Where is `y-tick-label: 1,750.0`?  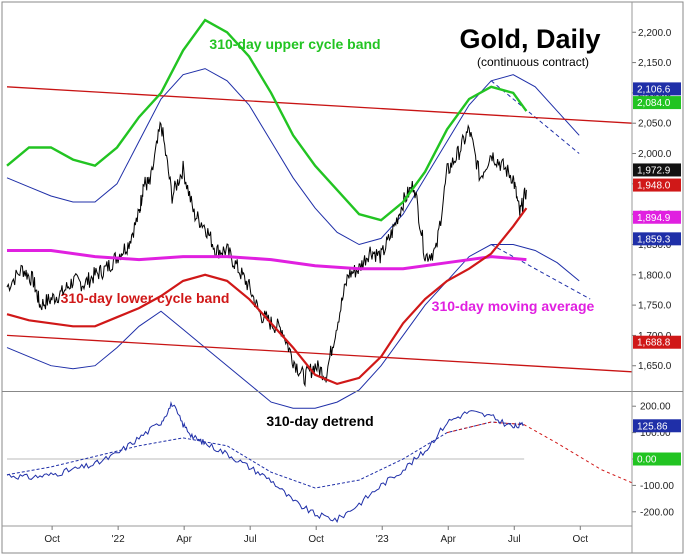
y-tick-label: 1,750.0 is located at coordinates (655, 306).